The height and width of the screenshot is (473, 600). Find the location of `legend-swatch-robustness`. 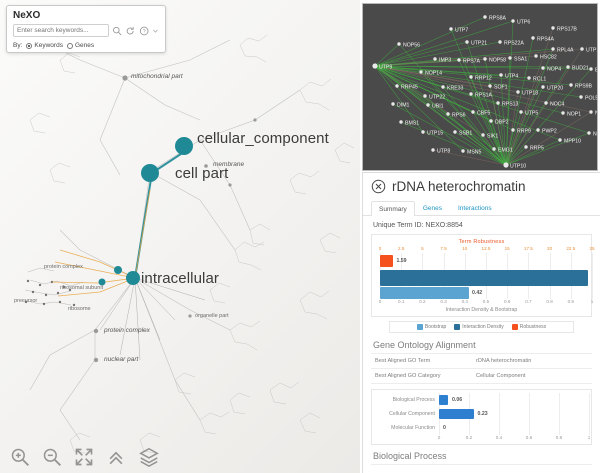

legend-swatch-robustness is located at coordinates (514, 327).